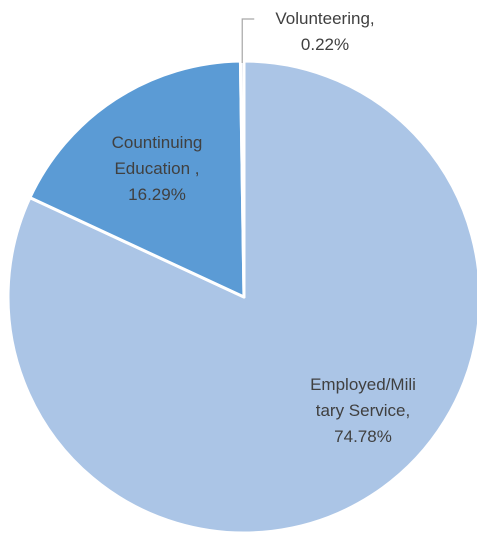  I want to click on volunteering-leader-line, so click(248, 41).